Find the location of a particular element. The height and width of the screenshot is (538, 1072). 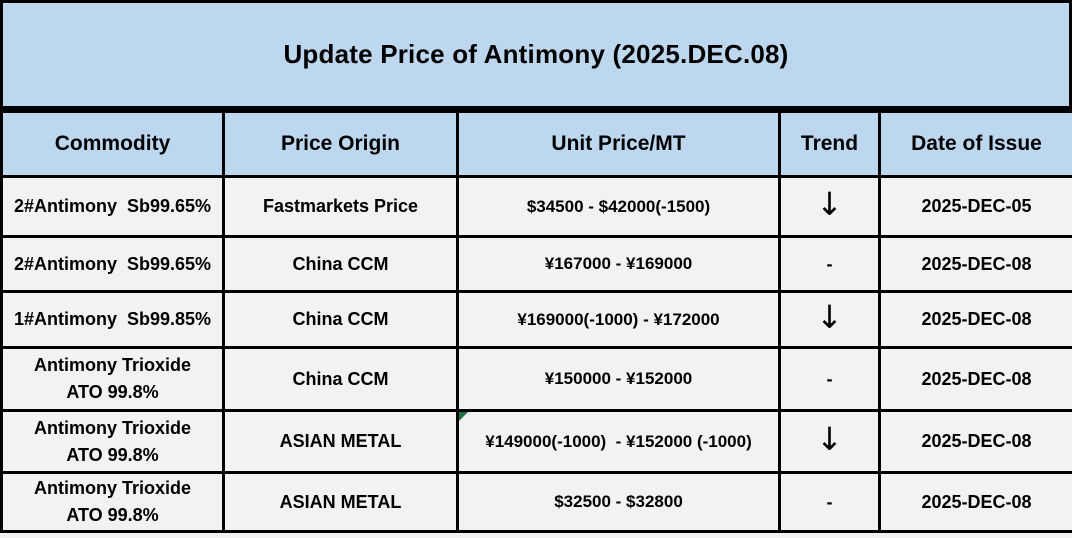

cell-corner-marker-icon is located at coordinates (463, 416).